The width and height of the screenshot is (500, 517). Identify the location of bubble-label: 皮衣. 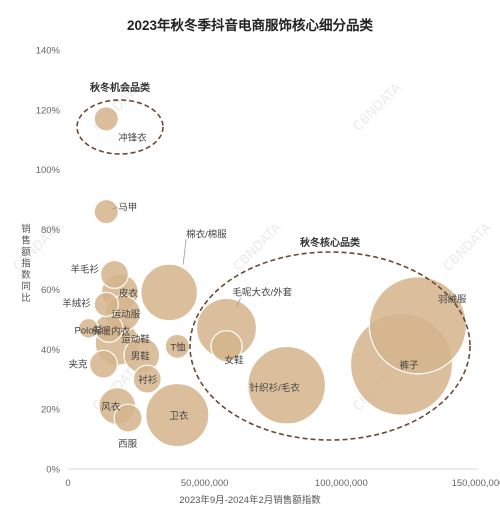
(129, 293).